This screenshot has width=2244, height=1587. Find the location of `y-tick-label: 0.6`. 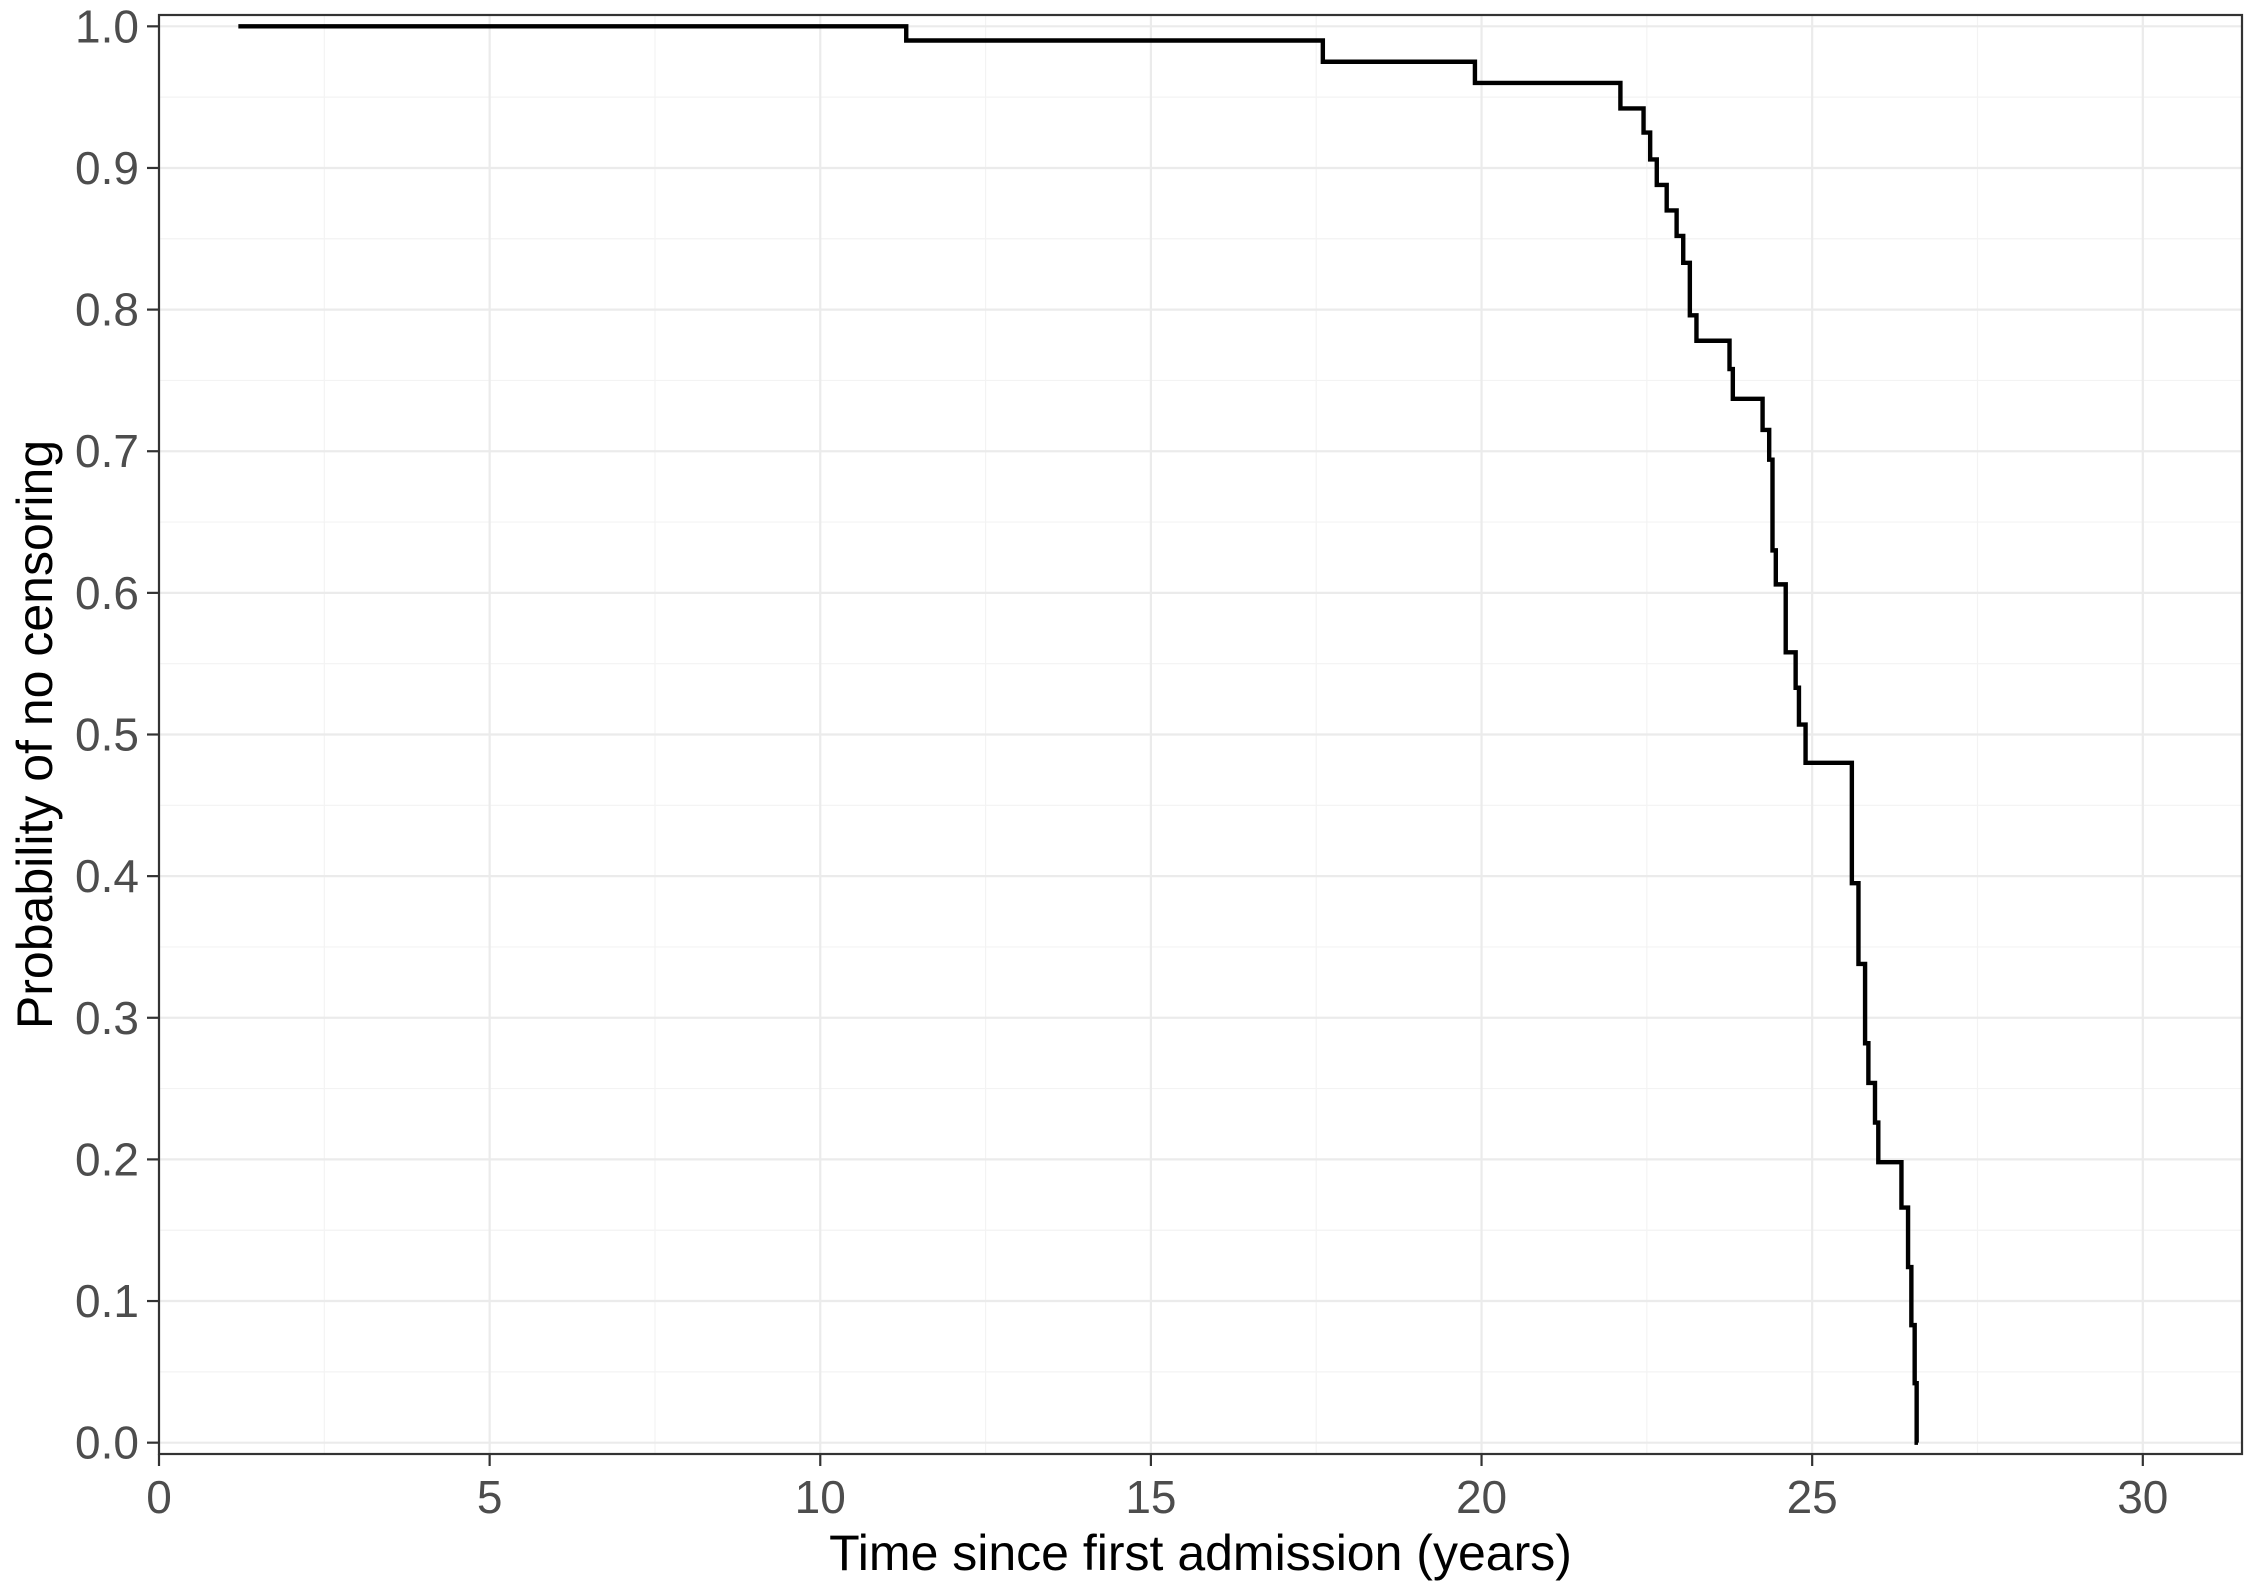

y-tick-label: 0.6 is located at coordinates (107, 593).